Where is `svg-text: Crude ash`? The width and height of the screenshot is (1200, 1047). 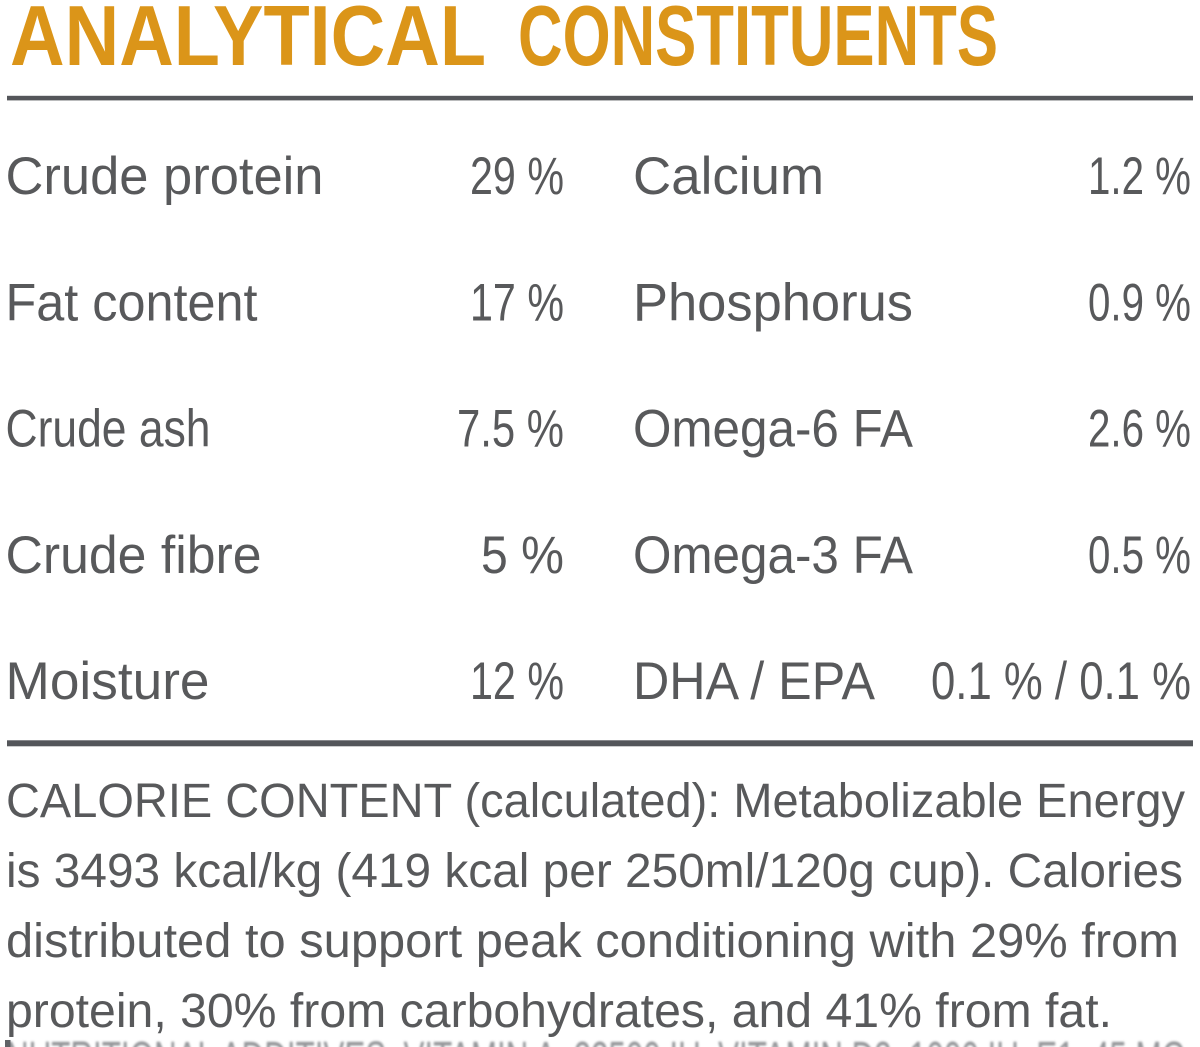 svg-text: Crude ash is located at coordinates (108, 429).